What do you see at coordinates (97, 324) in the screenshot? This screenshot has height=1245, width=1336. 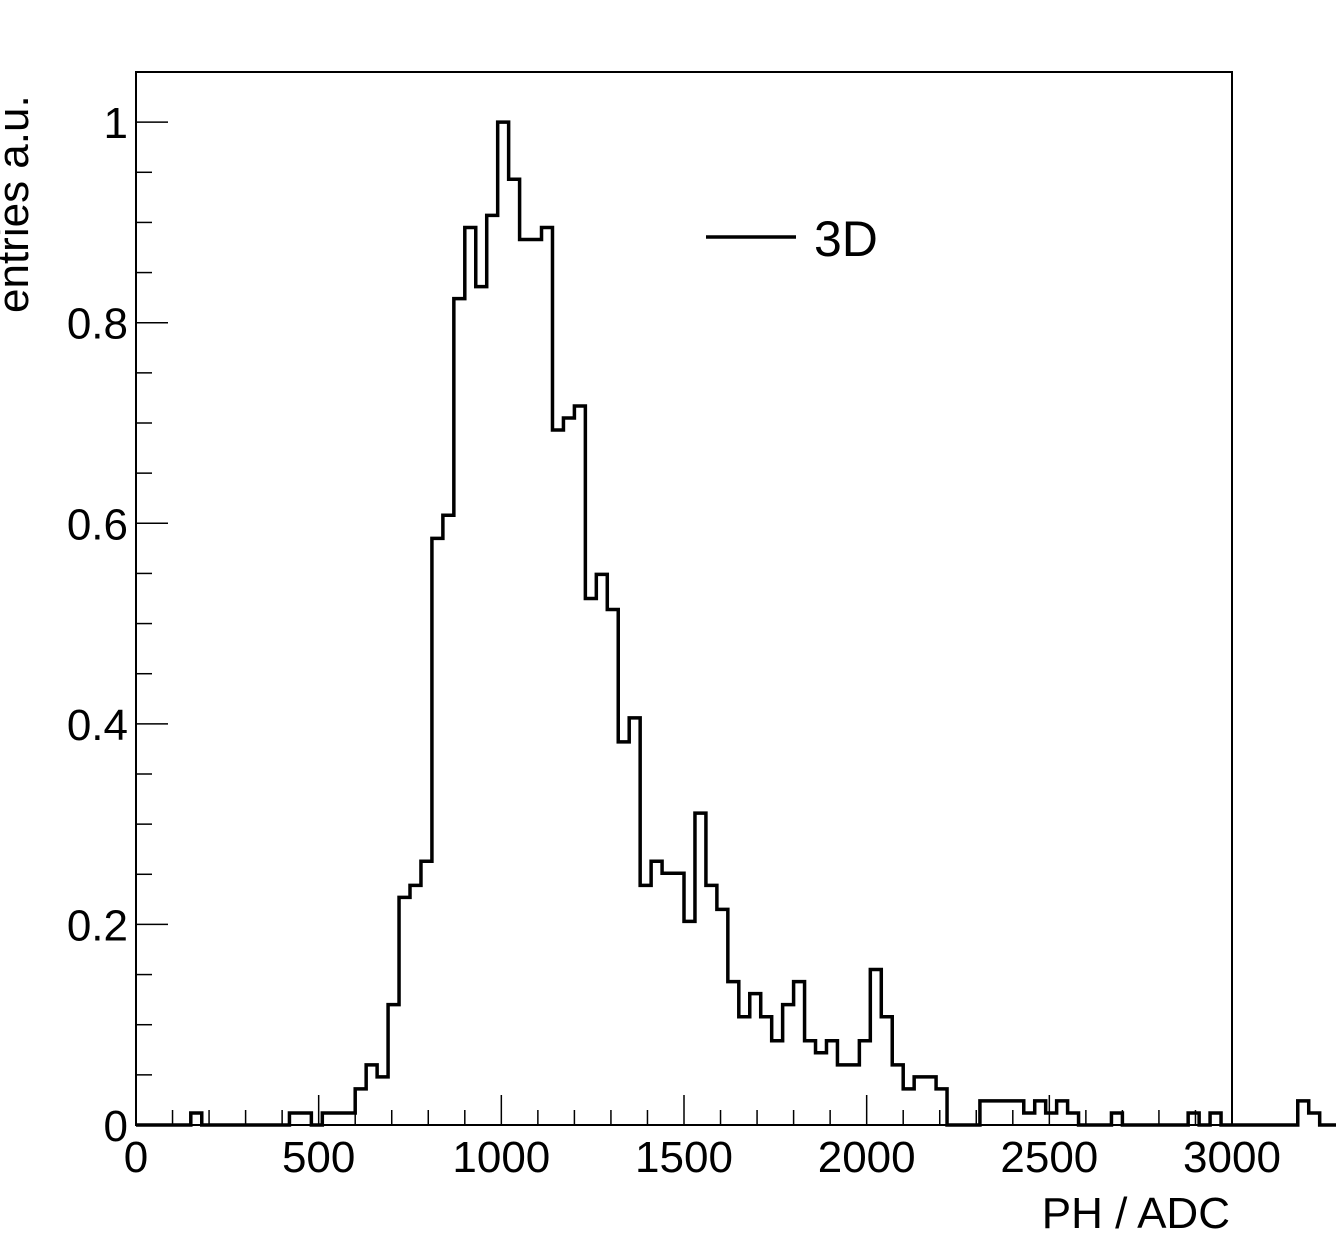 I see `y-tick-label: 0.8` at bounding box center [97, 324].